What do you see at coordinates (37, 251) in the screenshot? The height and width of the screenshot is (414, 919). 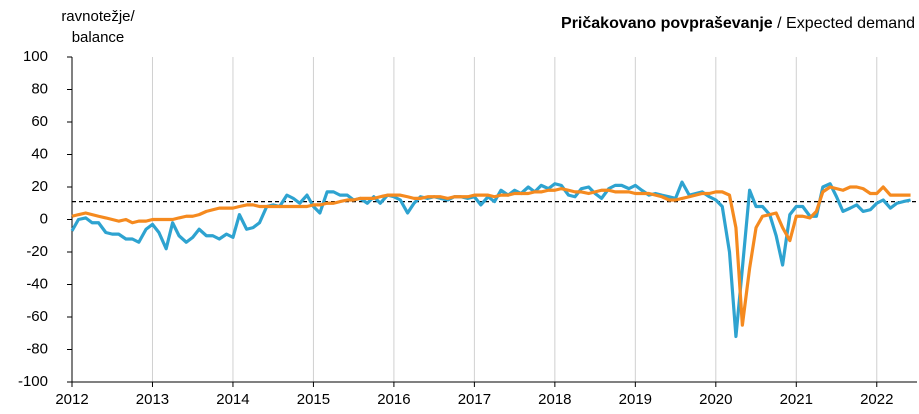 I see `y-tick-label: -20` at bounding box center [37, 251].